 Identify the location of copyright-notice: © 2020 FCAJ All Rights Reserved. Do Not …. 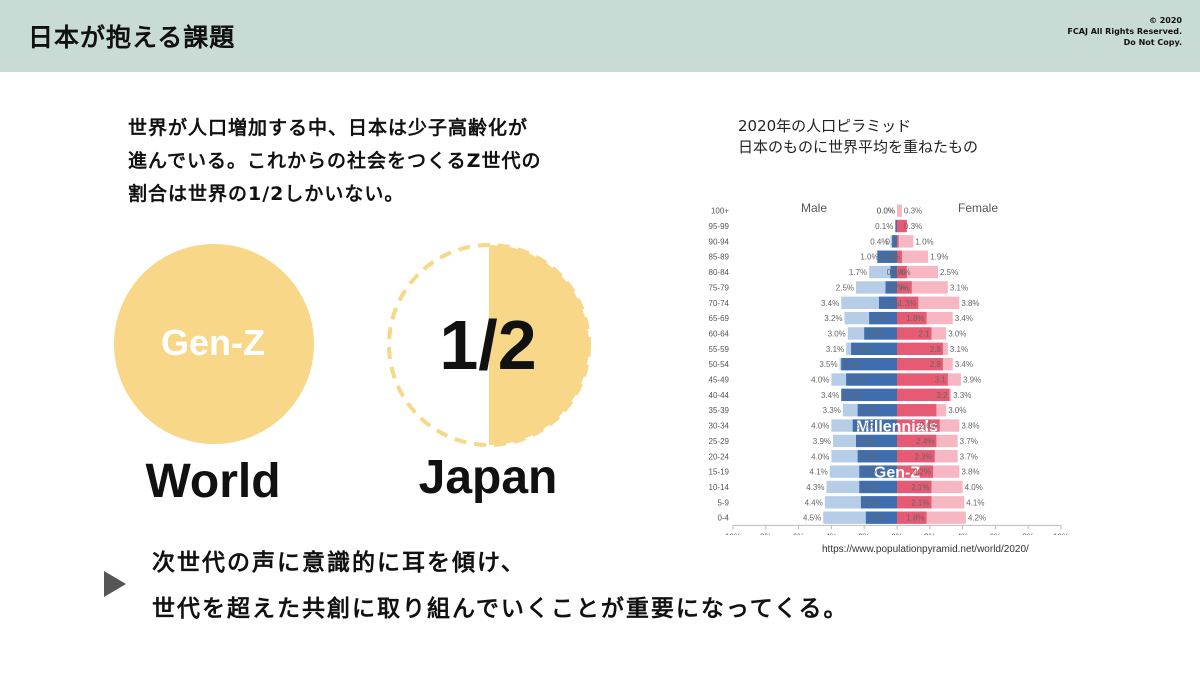
(1124, 31).